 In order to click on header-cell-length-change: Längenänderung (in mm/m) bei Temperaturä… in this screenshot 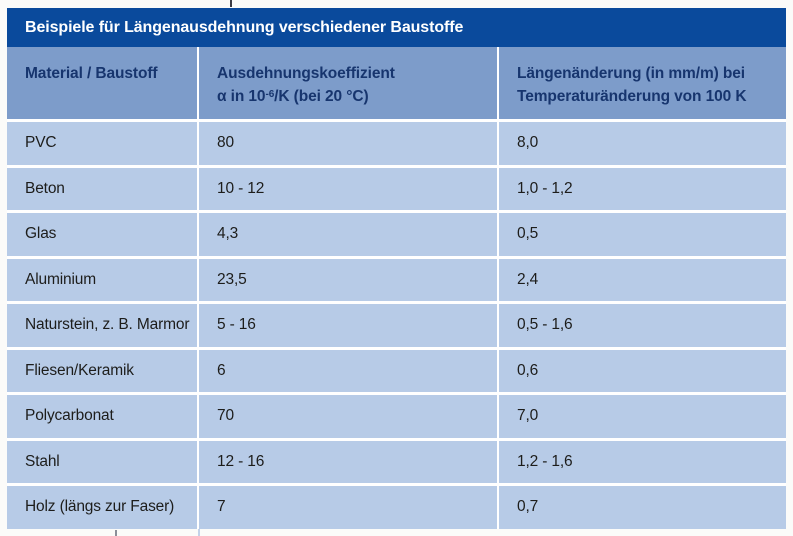, I will do `click(642, 83)`.